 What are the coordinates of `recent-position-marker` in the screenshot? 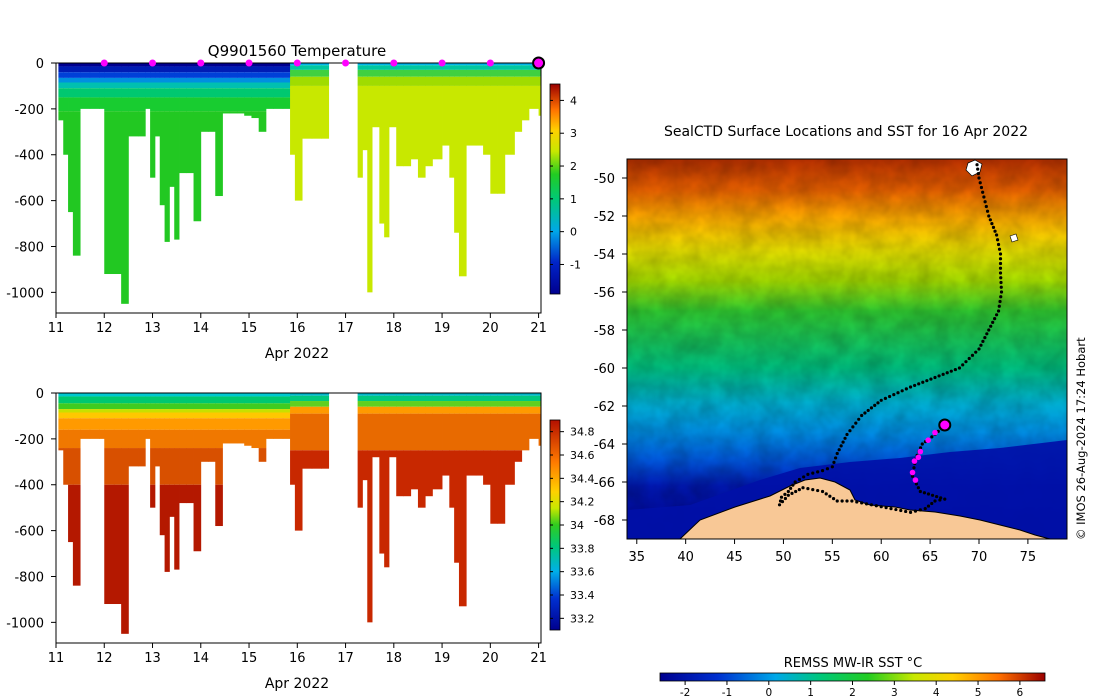 It's located at (912, 472).